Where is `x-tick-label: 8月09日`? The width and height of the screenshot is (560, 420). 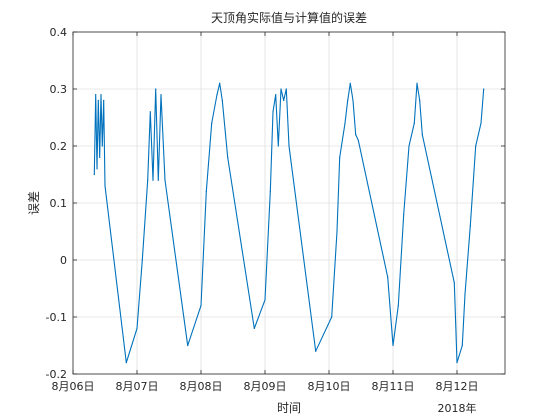 x-tick-label: 8月09日 is located at coordinates (265, 386).